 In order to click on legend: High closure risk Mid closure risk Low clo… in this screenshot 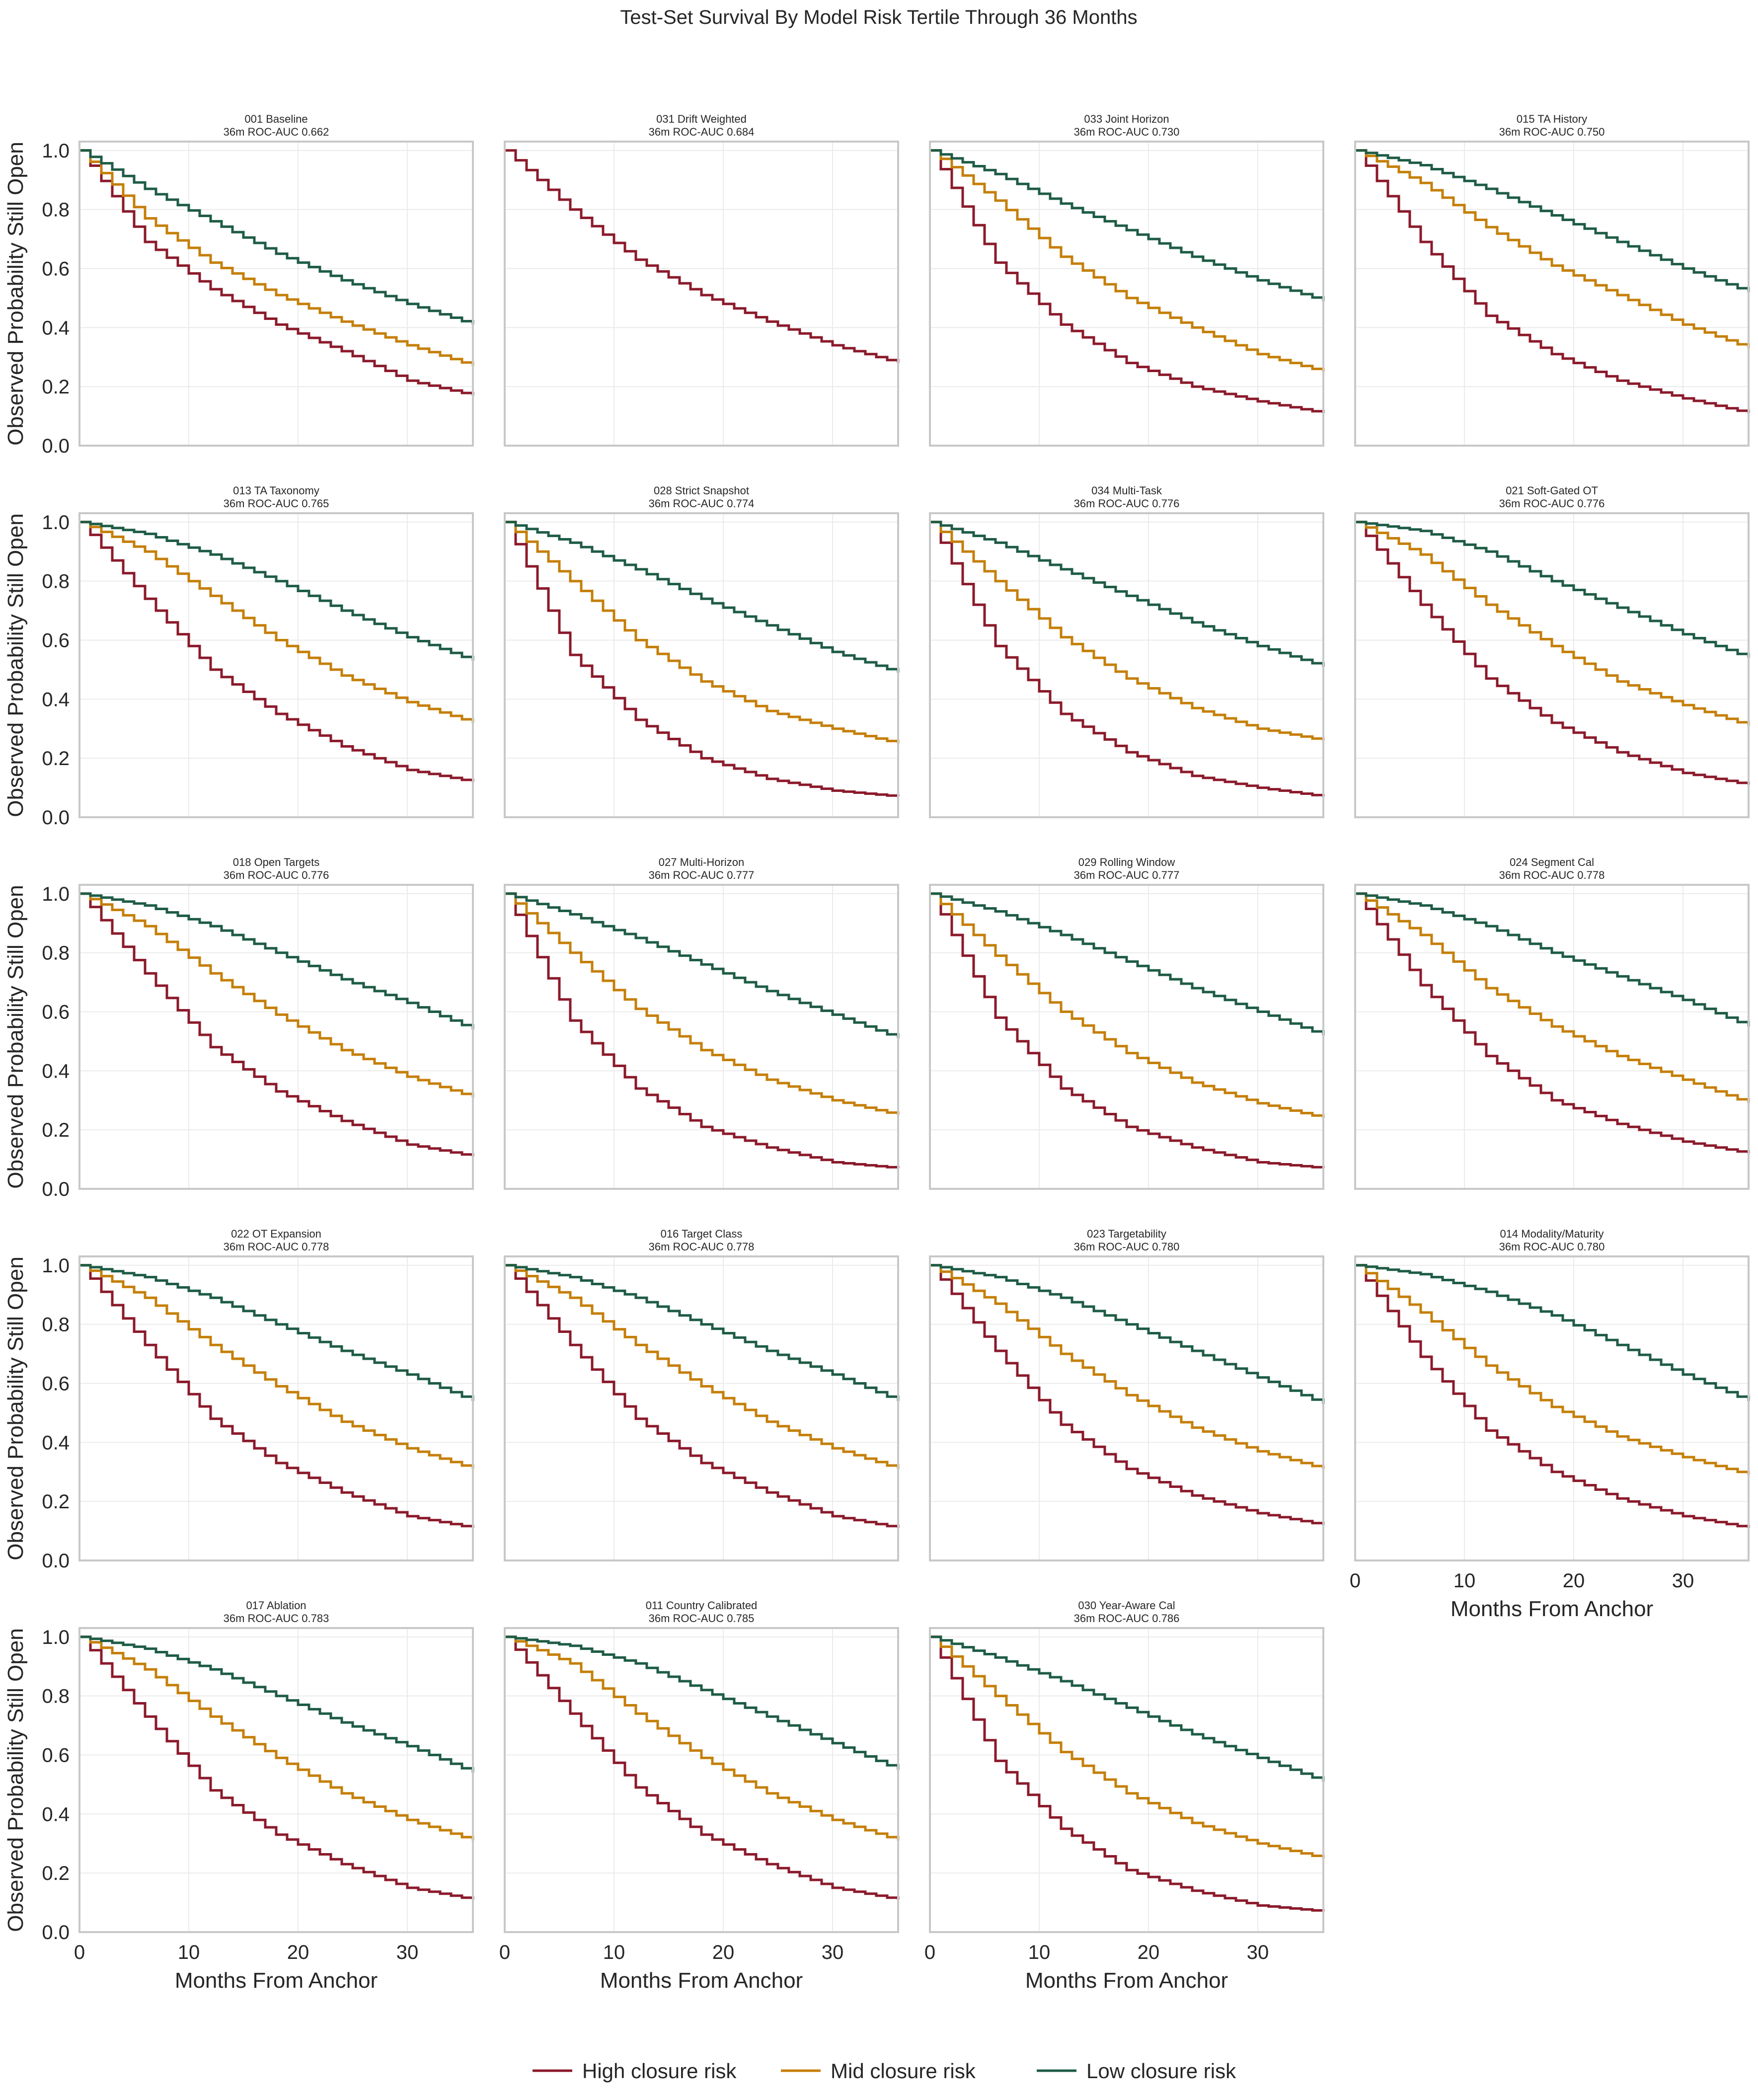, I will do `click(884, 2071)`.